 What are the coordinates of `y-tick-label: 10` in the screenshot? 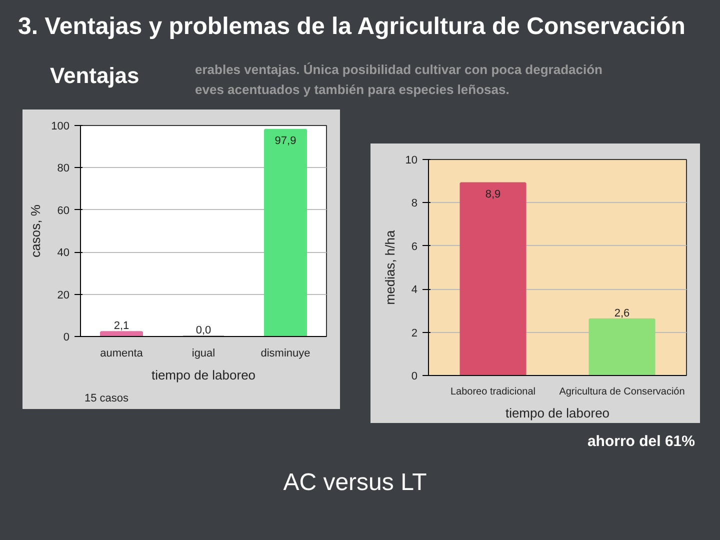 It's located at (411, 160).